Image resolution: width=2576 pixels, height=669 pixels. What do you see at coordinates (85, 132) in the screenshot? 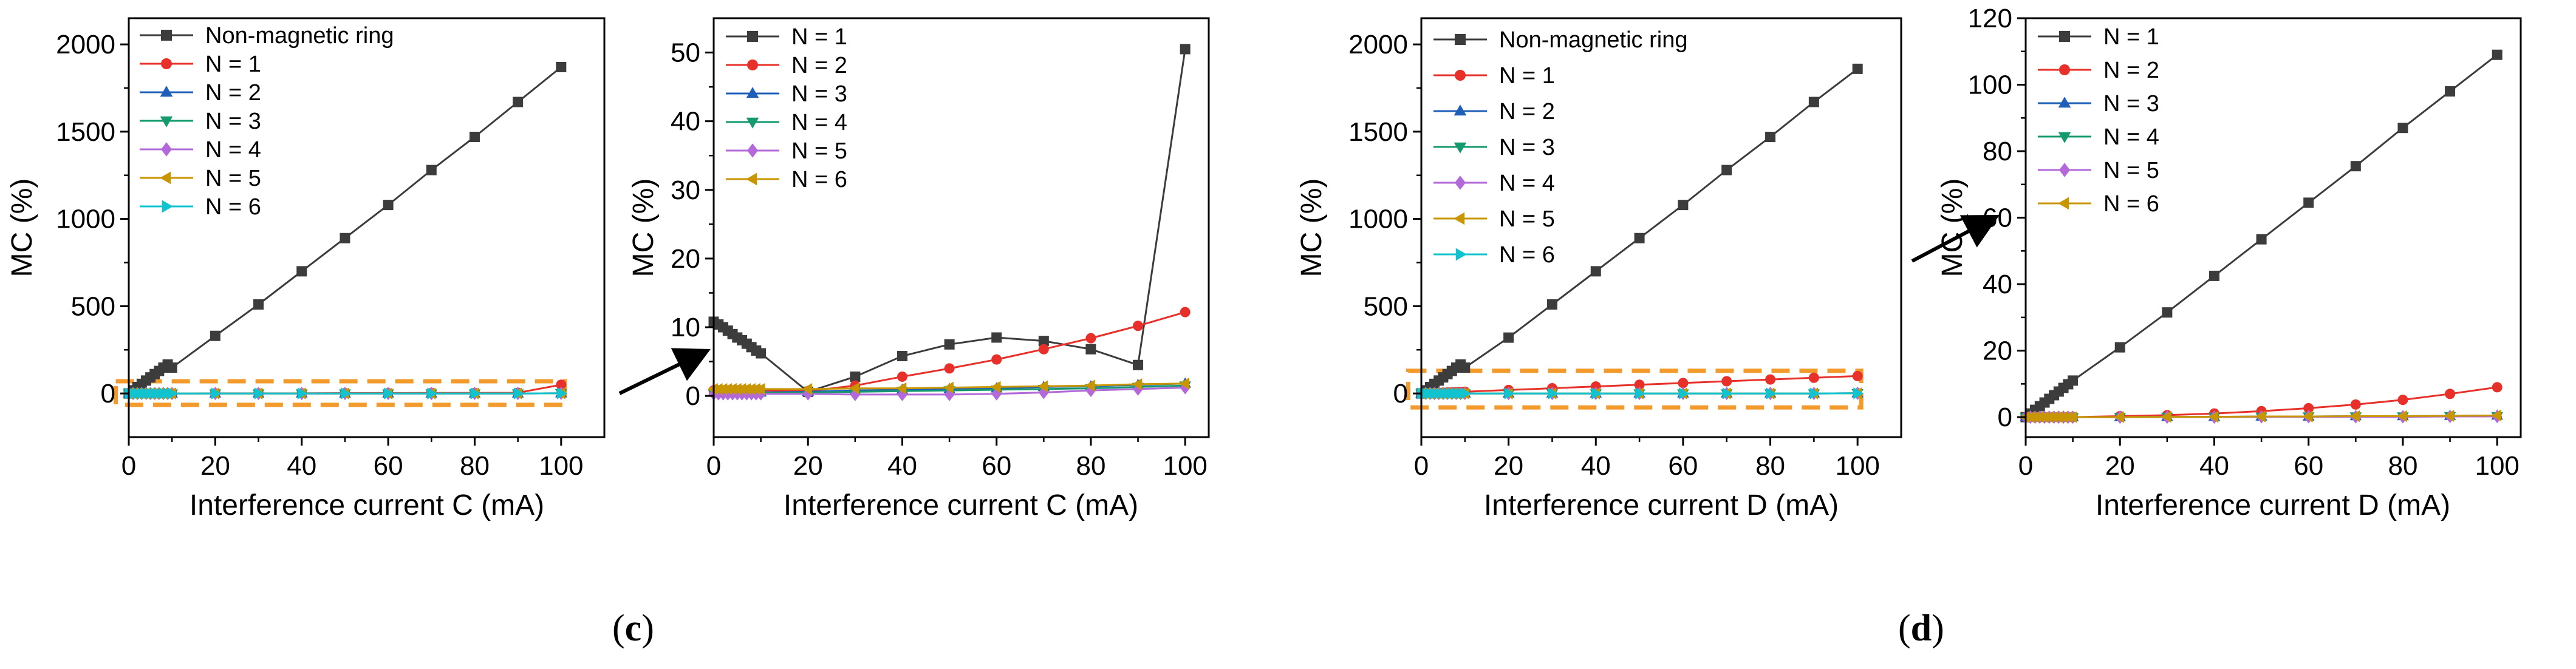
I see `y-tick-label: 1500` at bounding box center [85, 132].